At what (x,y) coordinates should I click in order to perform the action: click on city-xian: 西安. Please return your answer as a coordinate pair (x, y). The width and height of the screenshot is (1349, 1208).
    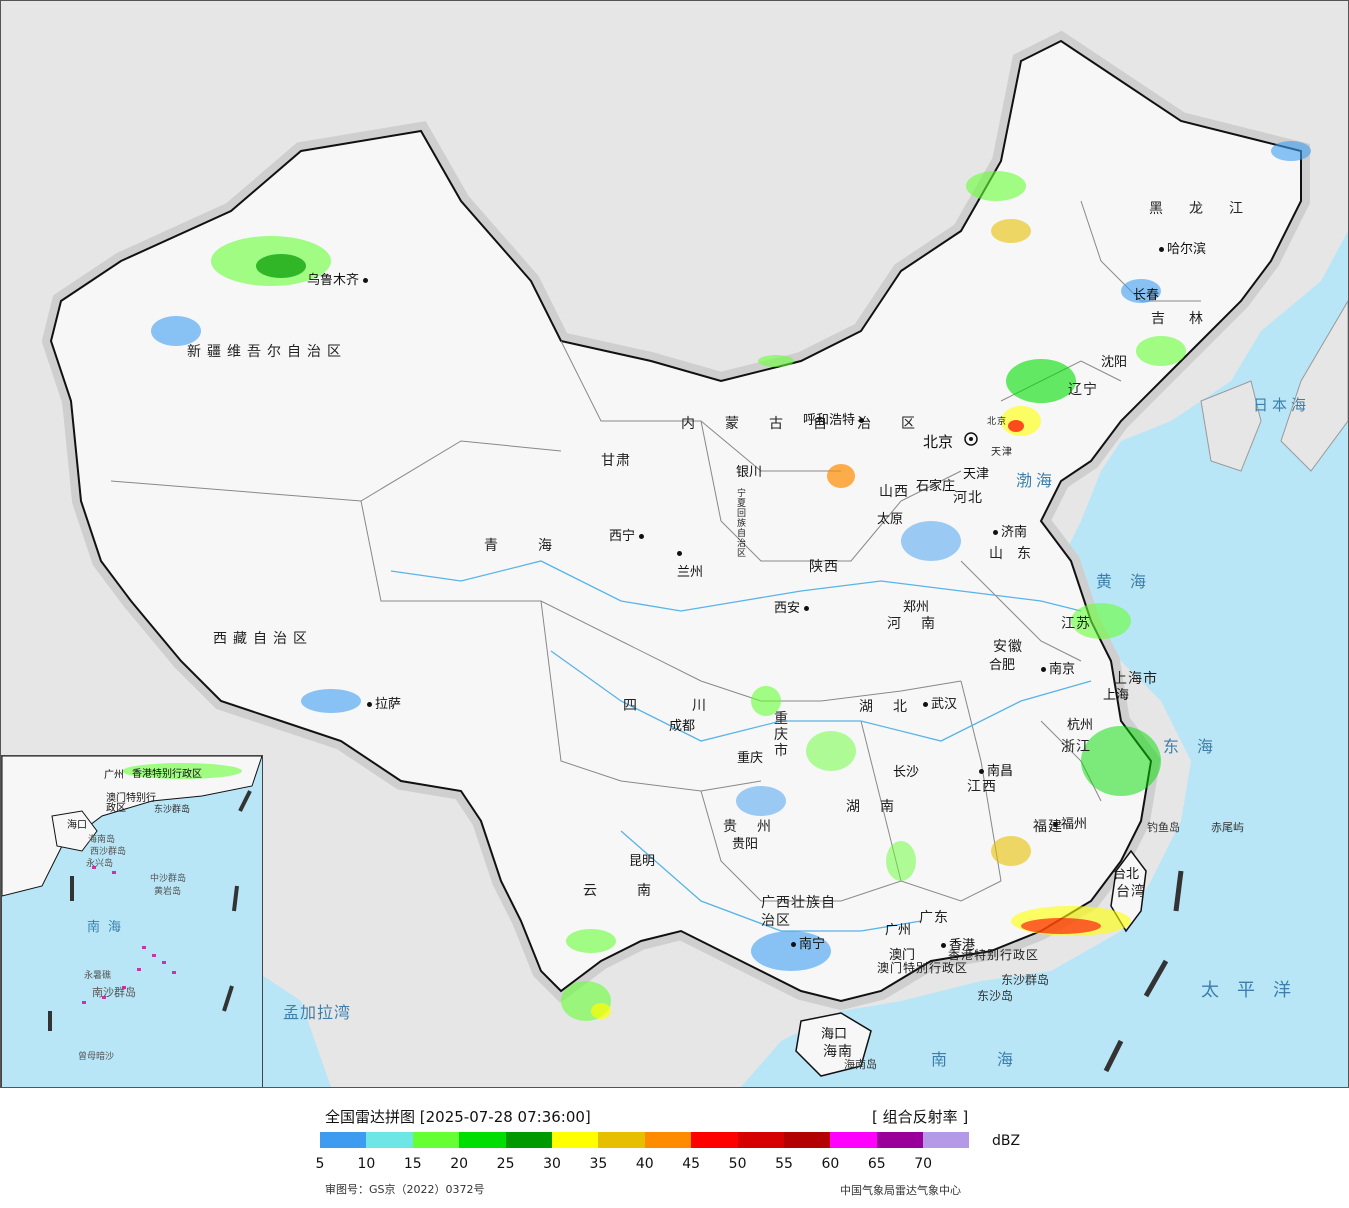
    Looking at the image, I should click on (793, 606).